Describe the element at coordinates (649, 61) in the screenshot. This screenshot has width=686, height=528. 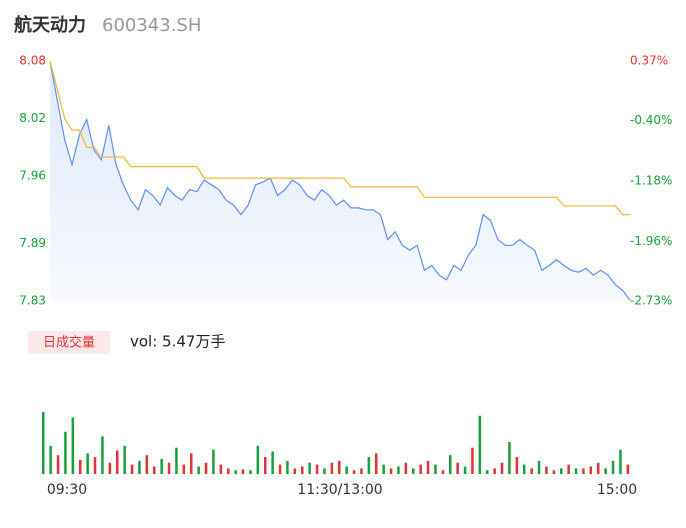
I see `y2-tick-label: 0.37%` at that location.